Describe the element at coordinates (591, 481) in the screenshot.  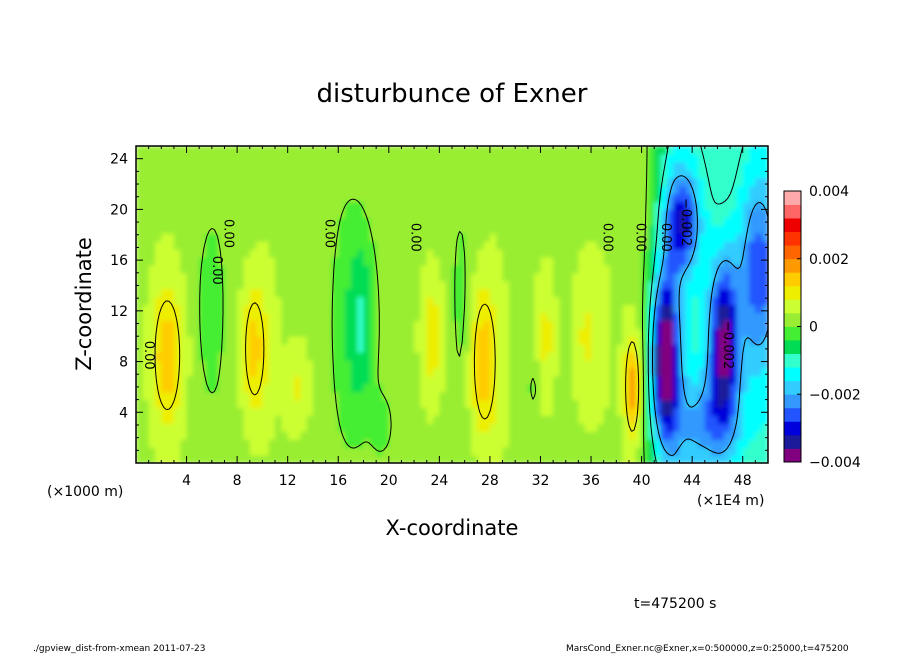
I see `x-tick-label: 36` at that location.